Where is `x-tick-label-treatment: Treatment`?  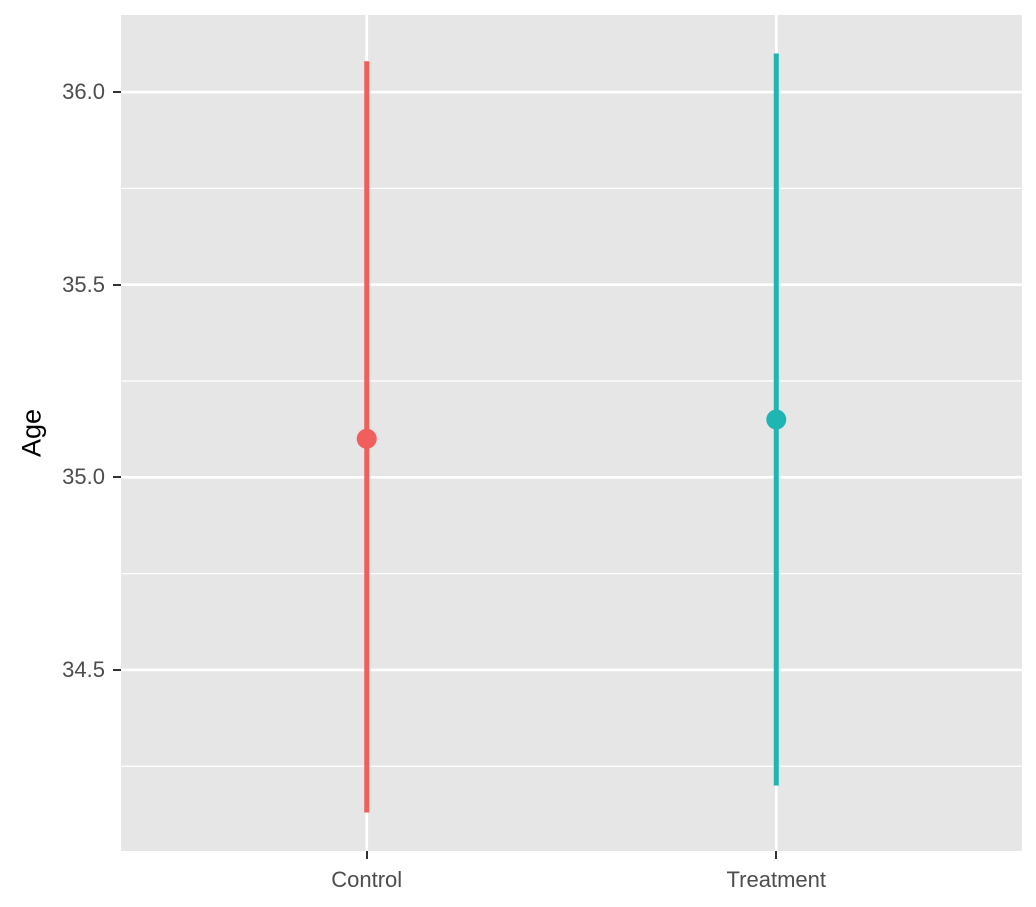
x-tick-label-treatment: Treatment is located at coordinates (776, 879).